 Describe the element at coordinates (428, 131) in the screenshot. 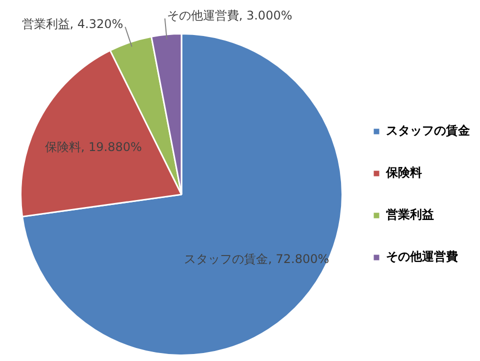

I see `legend-label: スタッフの賃金` at that location.